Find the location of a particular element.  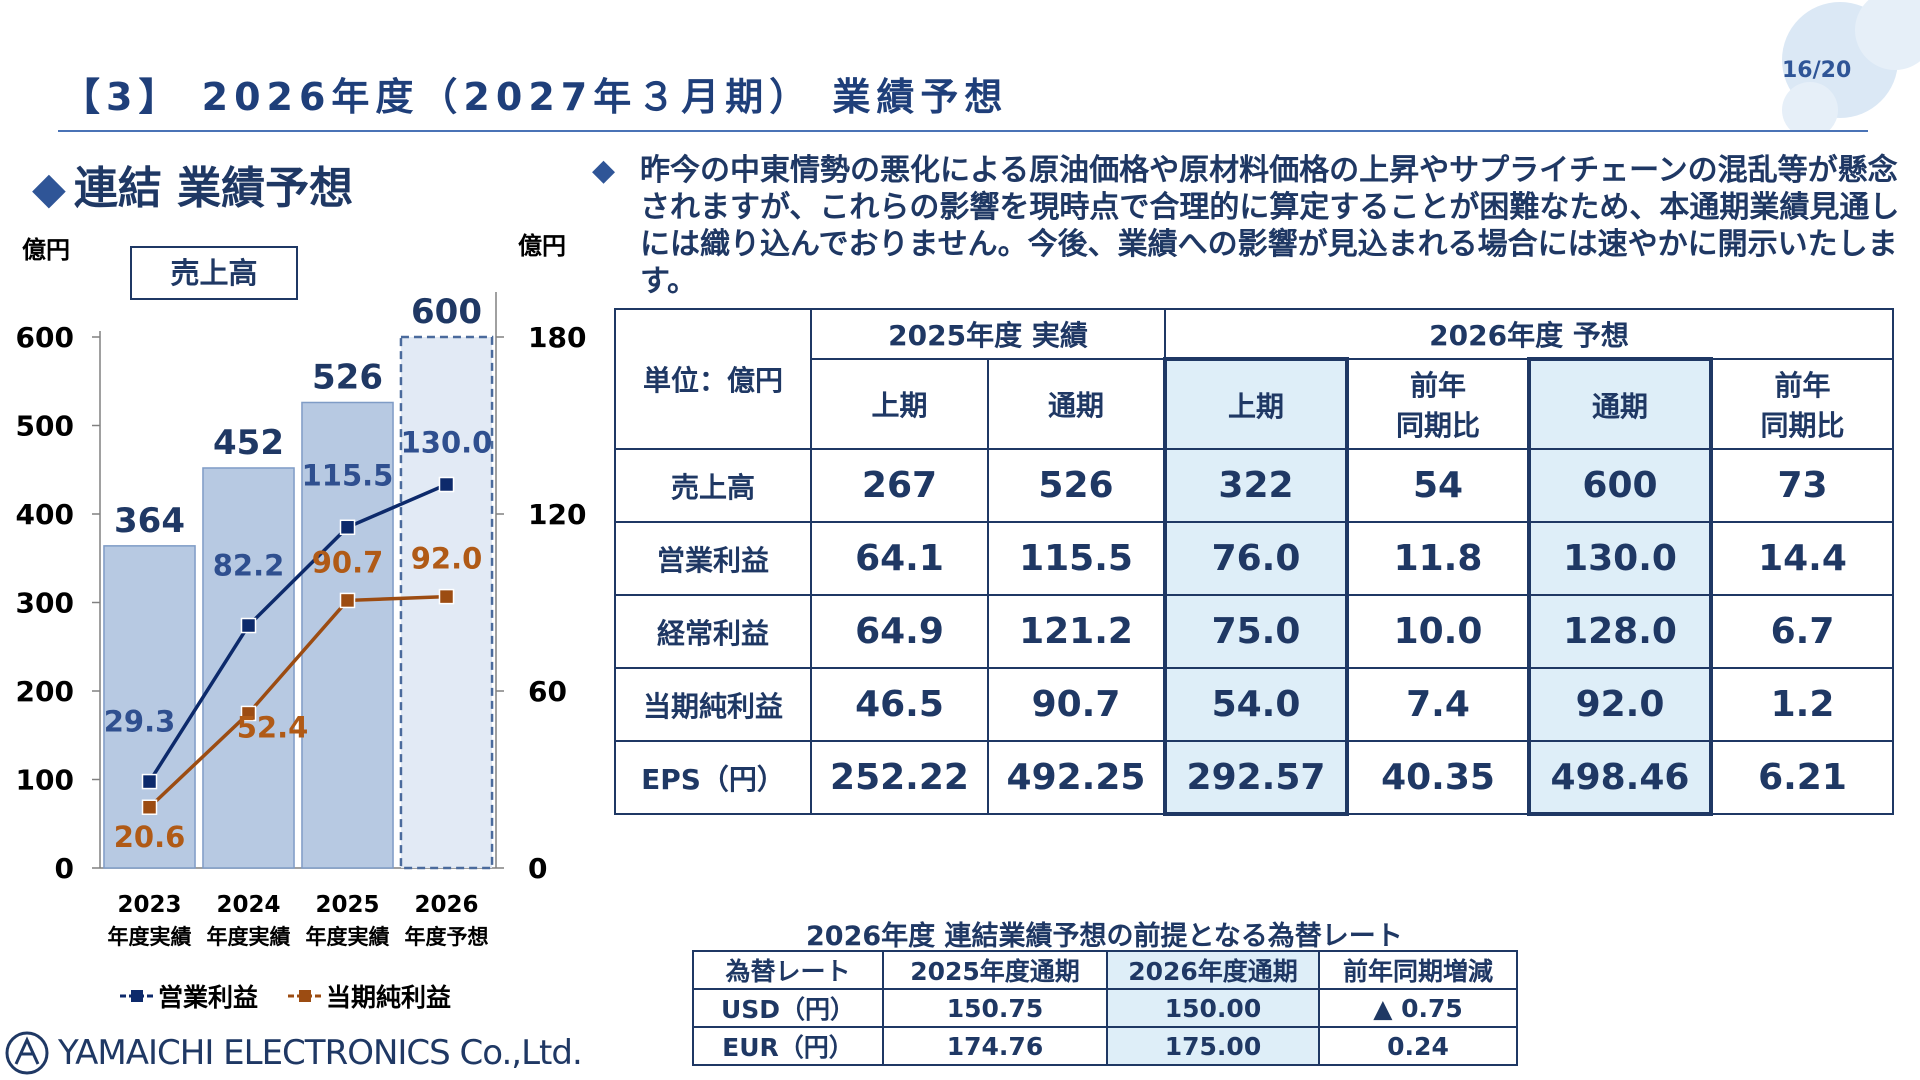

category-label: 2024 is located at coordinates (248, 905).